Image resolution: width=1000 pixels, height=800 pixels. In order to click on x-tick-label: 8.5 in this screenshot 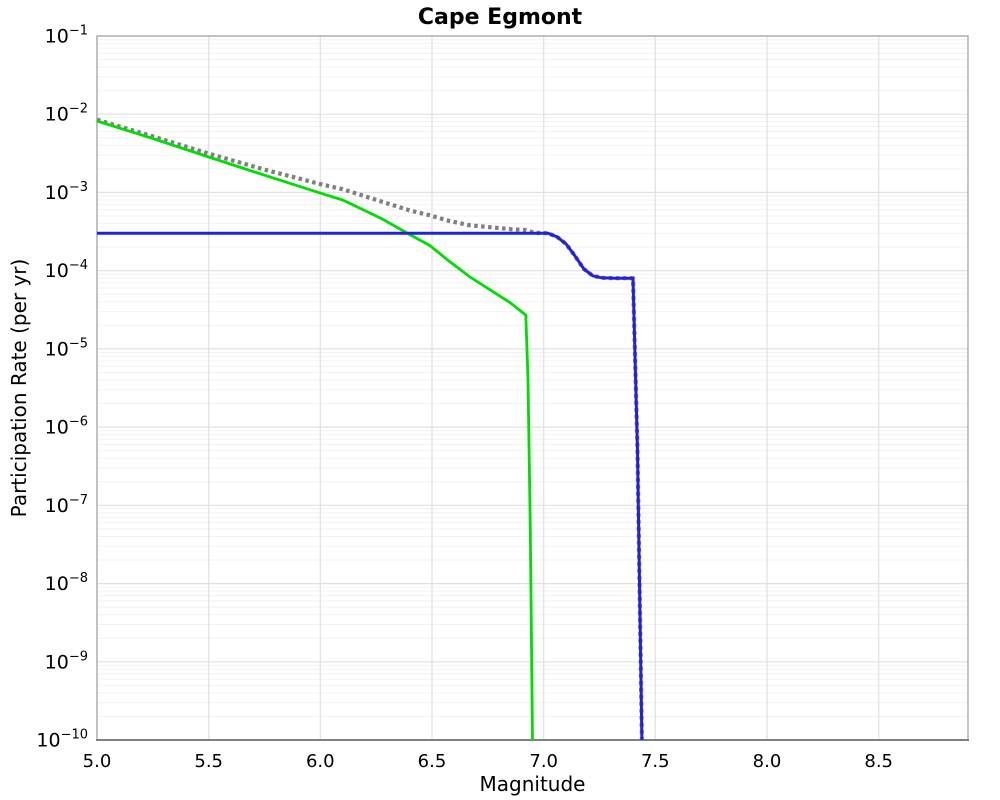, I will do `click(878, 761)`.